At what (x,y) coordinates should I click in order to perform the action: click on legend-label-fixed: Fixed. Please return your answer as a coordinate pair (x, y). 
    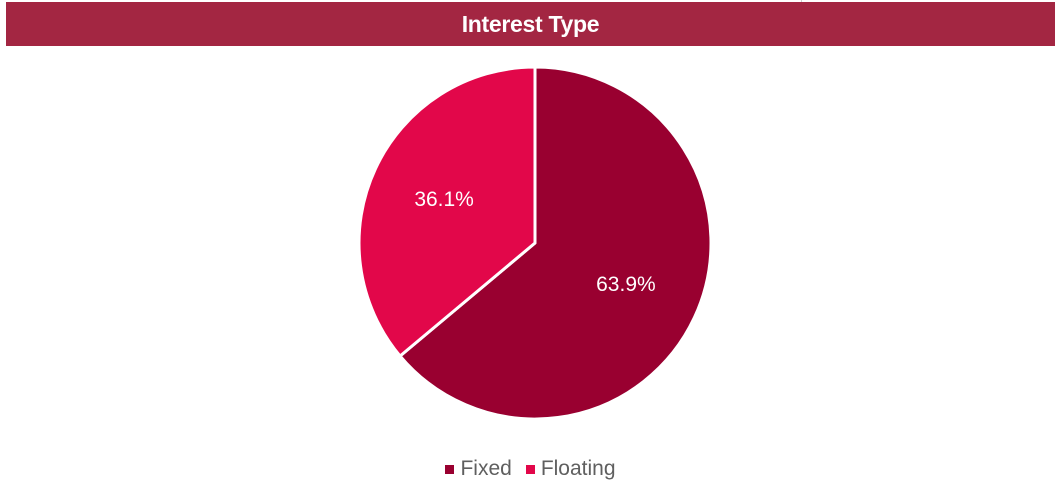
    Looking at the image, I should click on (485, 469).